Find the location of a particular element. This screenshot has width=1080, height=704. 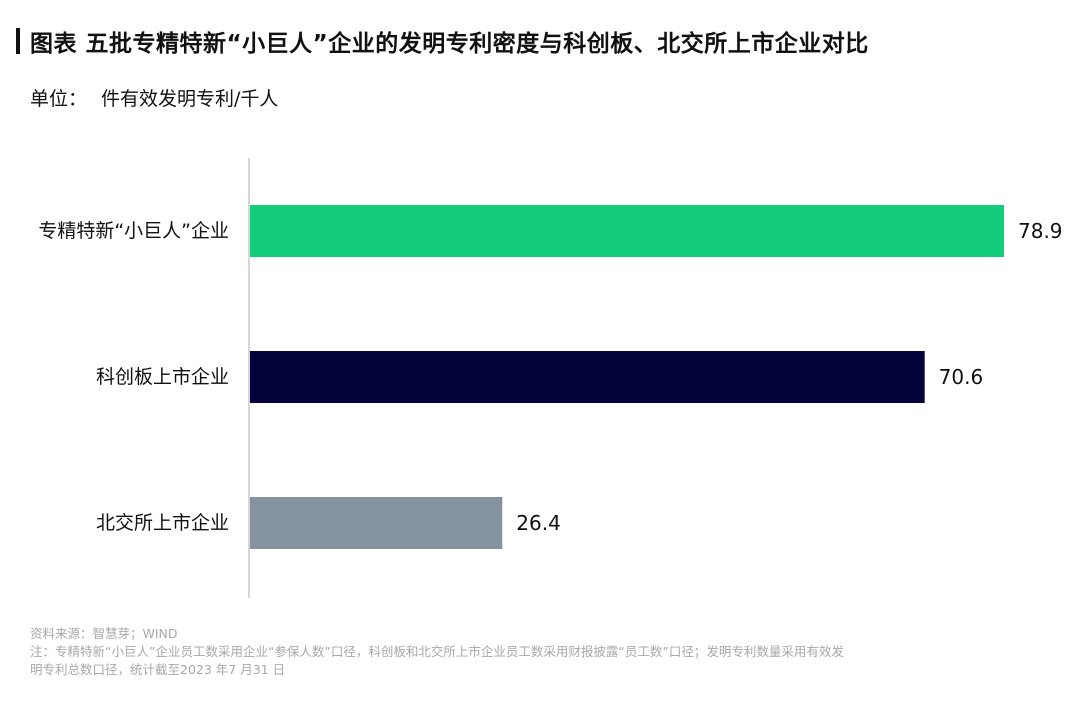

category-label-0: 专精特新“小巨人”企业 is located at coordinates (133, 231).